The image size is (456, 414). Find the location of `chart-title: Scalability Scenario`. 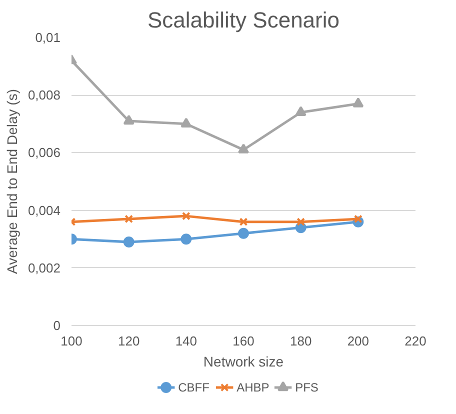

chart-title: Scalability Scenario is located at coordinates (244, 20).